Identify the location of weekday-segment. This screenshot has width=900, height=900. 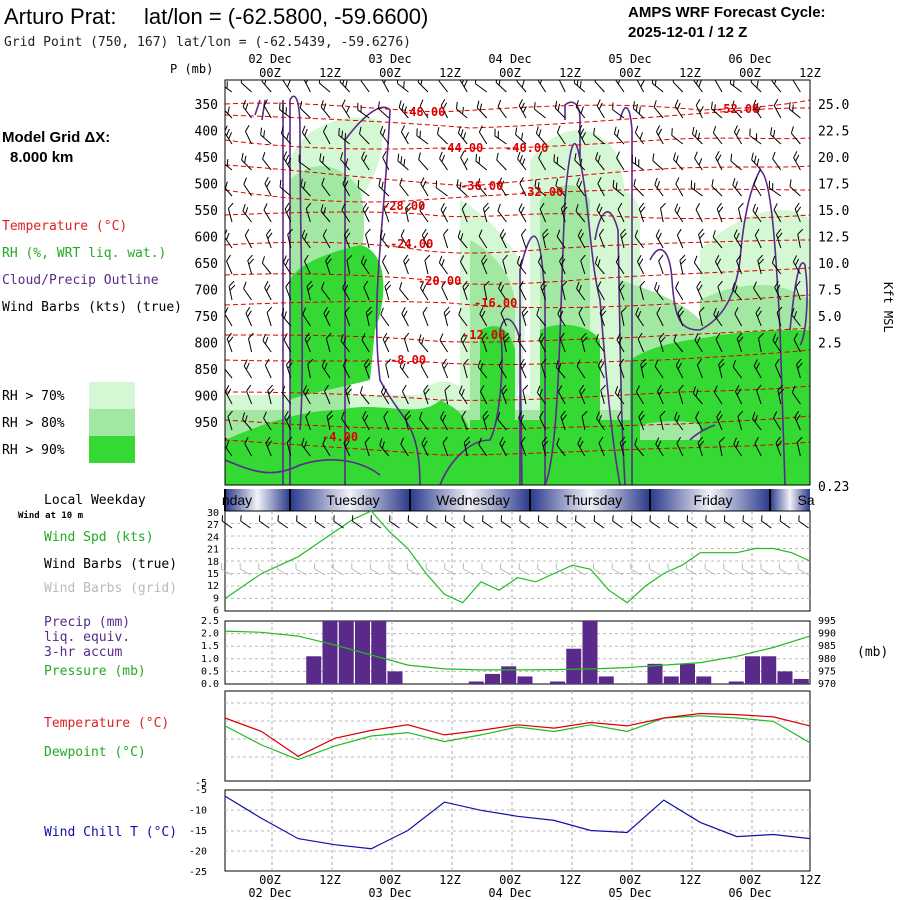
(790, 500).